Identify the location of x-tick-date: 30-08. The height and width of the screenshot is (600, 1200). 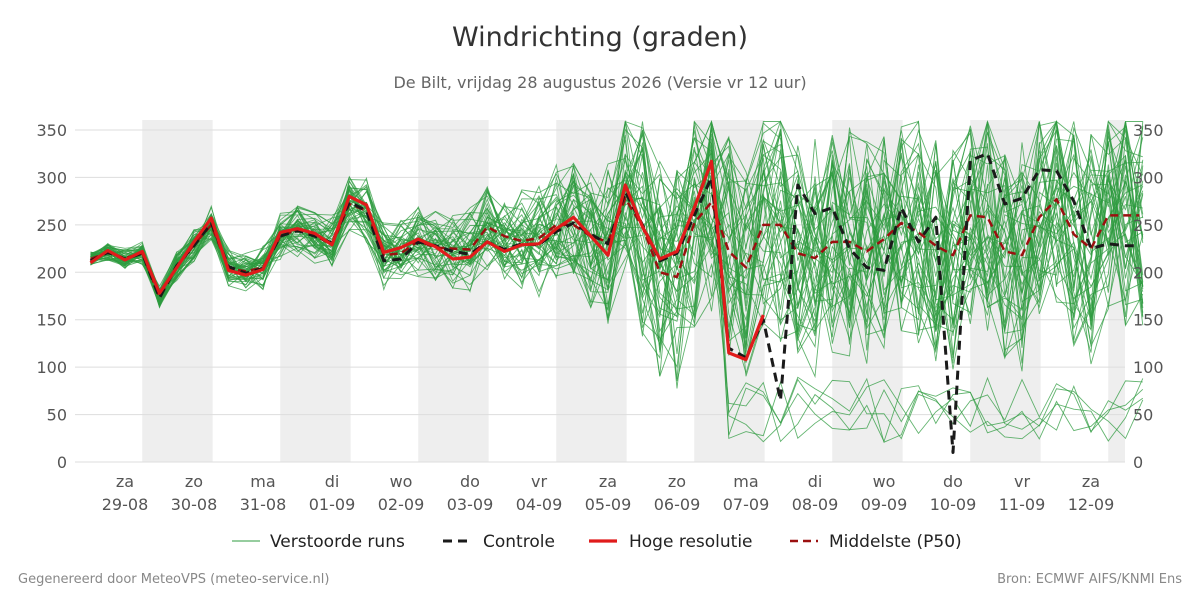
(194, 504).